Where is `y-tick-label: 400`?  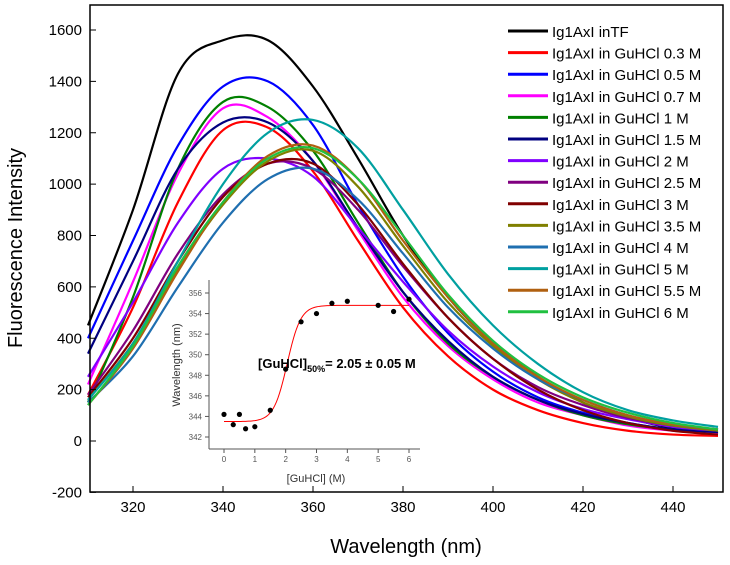 y-tick-label: 400 is located at coordinates (69, 338).